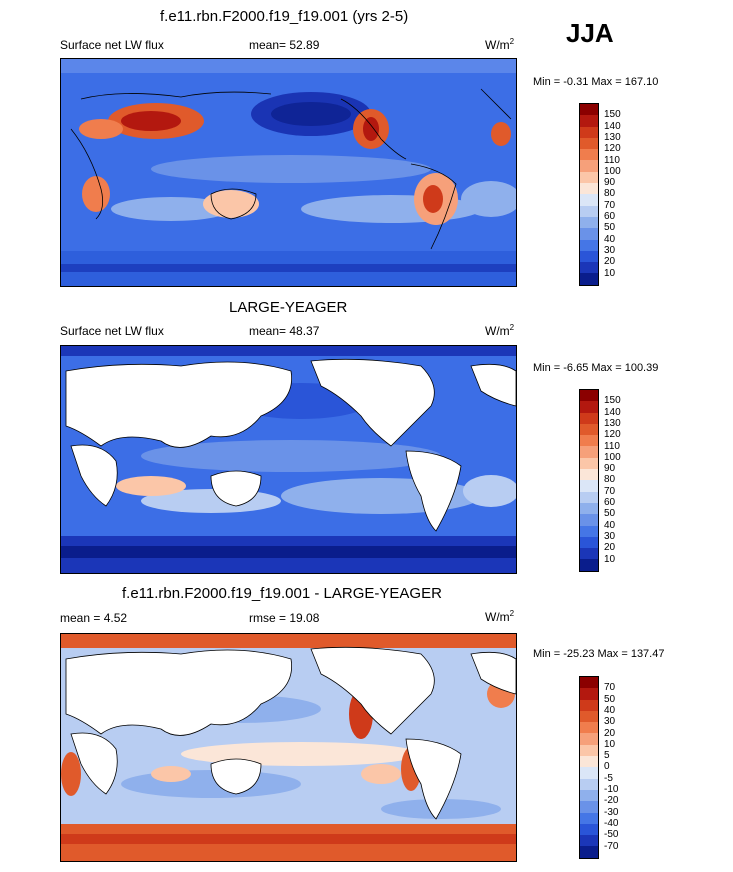 The height and width of the screenshot is (872, 733). Describe the element at coordinates (611, 823) in the screenshot. I see `colorbar-label: -40` at that location.